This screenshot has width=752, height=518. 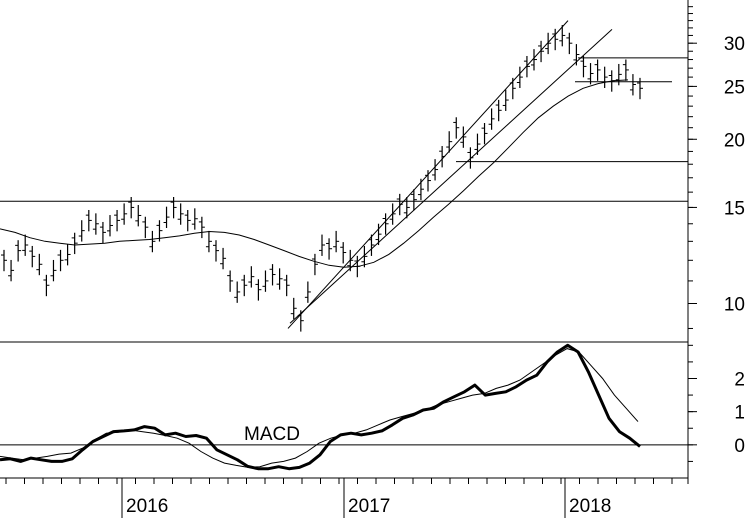 I want to click on price-tick-label: 25, so click(x=734, y=87).